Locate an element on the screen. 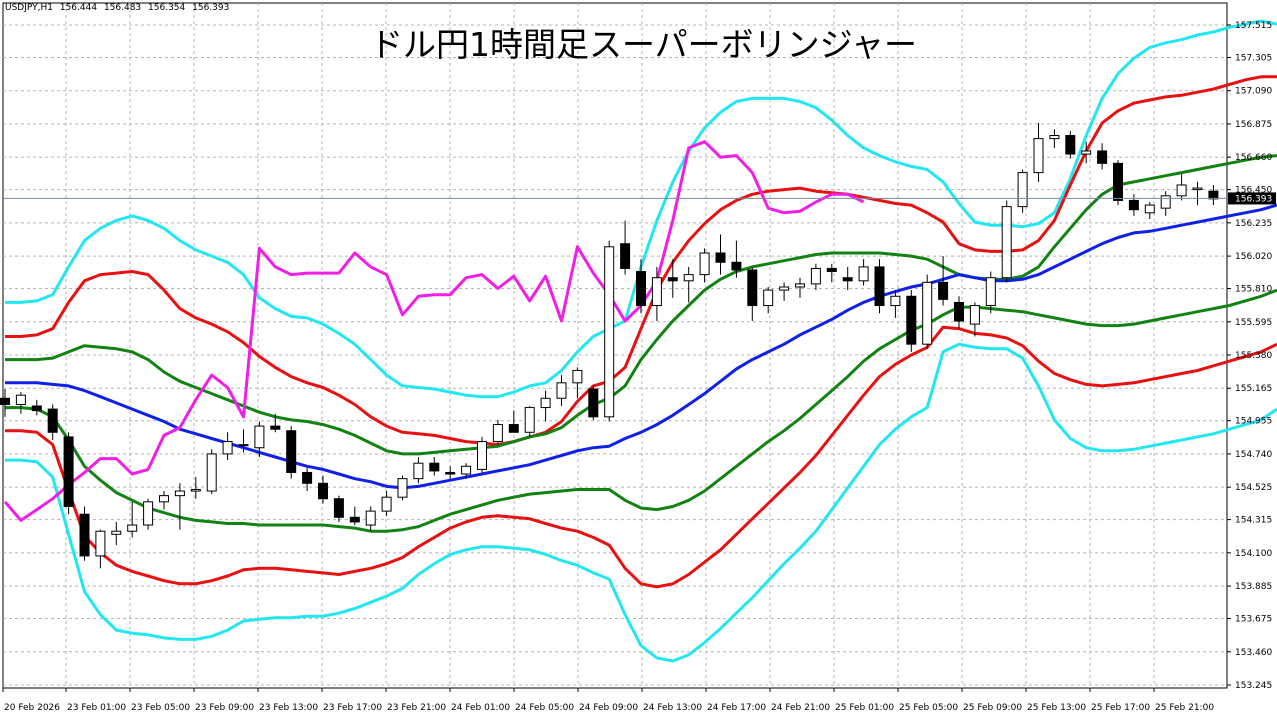  current-price-label: 156.393 is located at coordinates (1253, 199).